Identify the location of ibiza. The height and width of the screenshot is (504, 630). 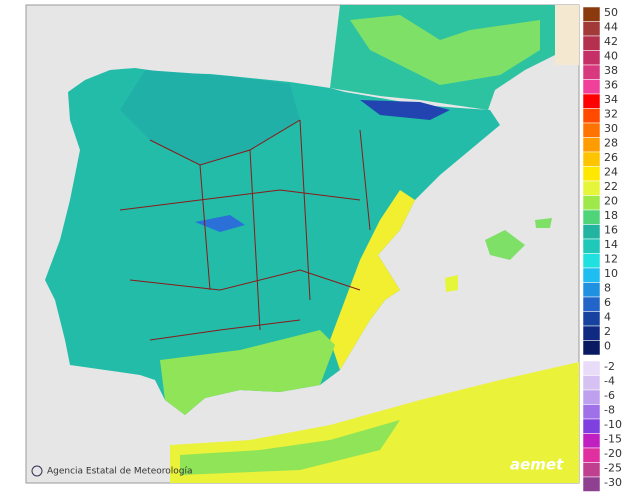
(451, 283).